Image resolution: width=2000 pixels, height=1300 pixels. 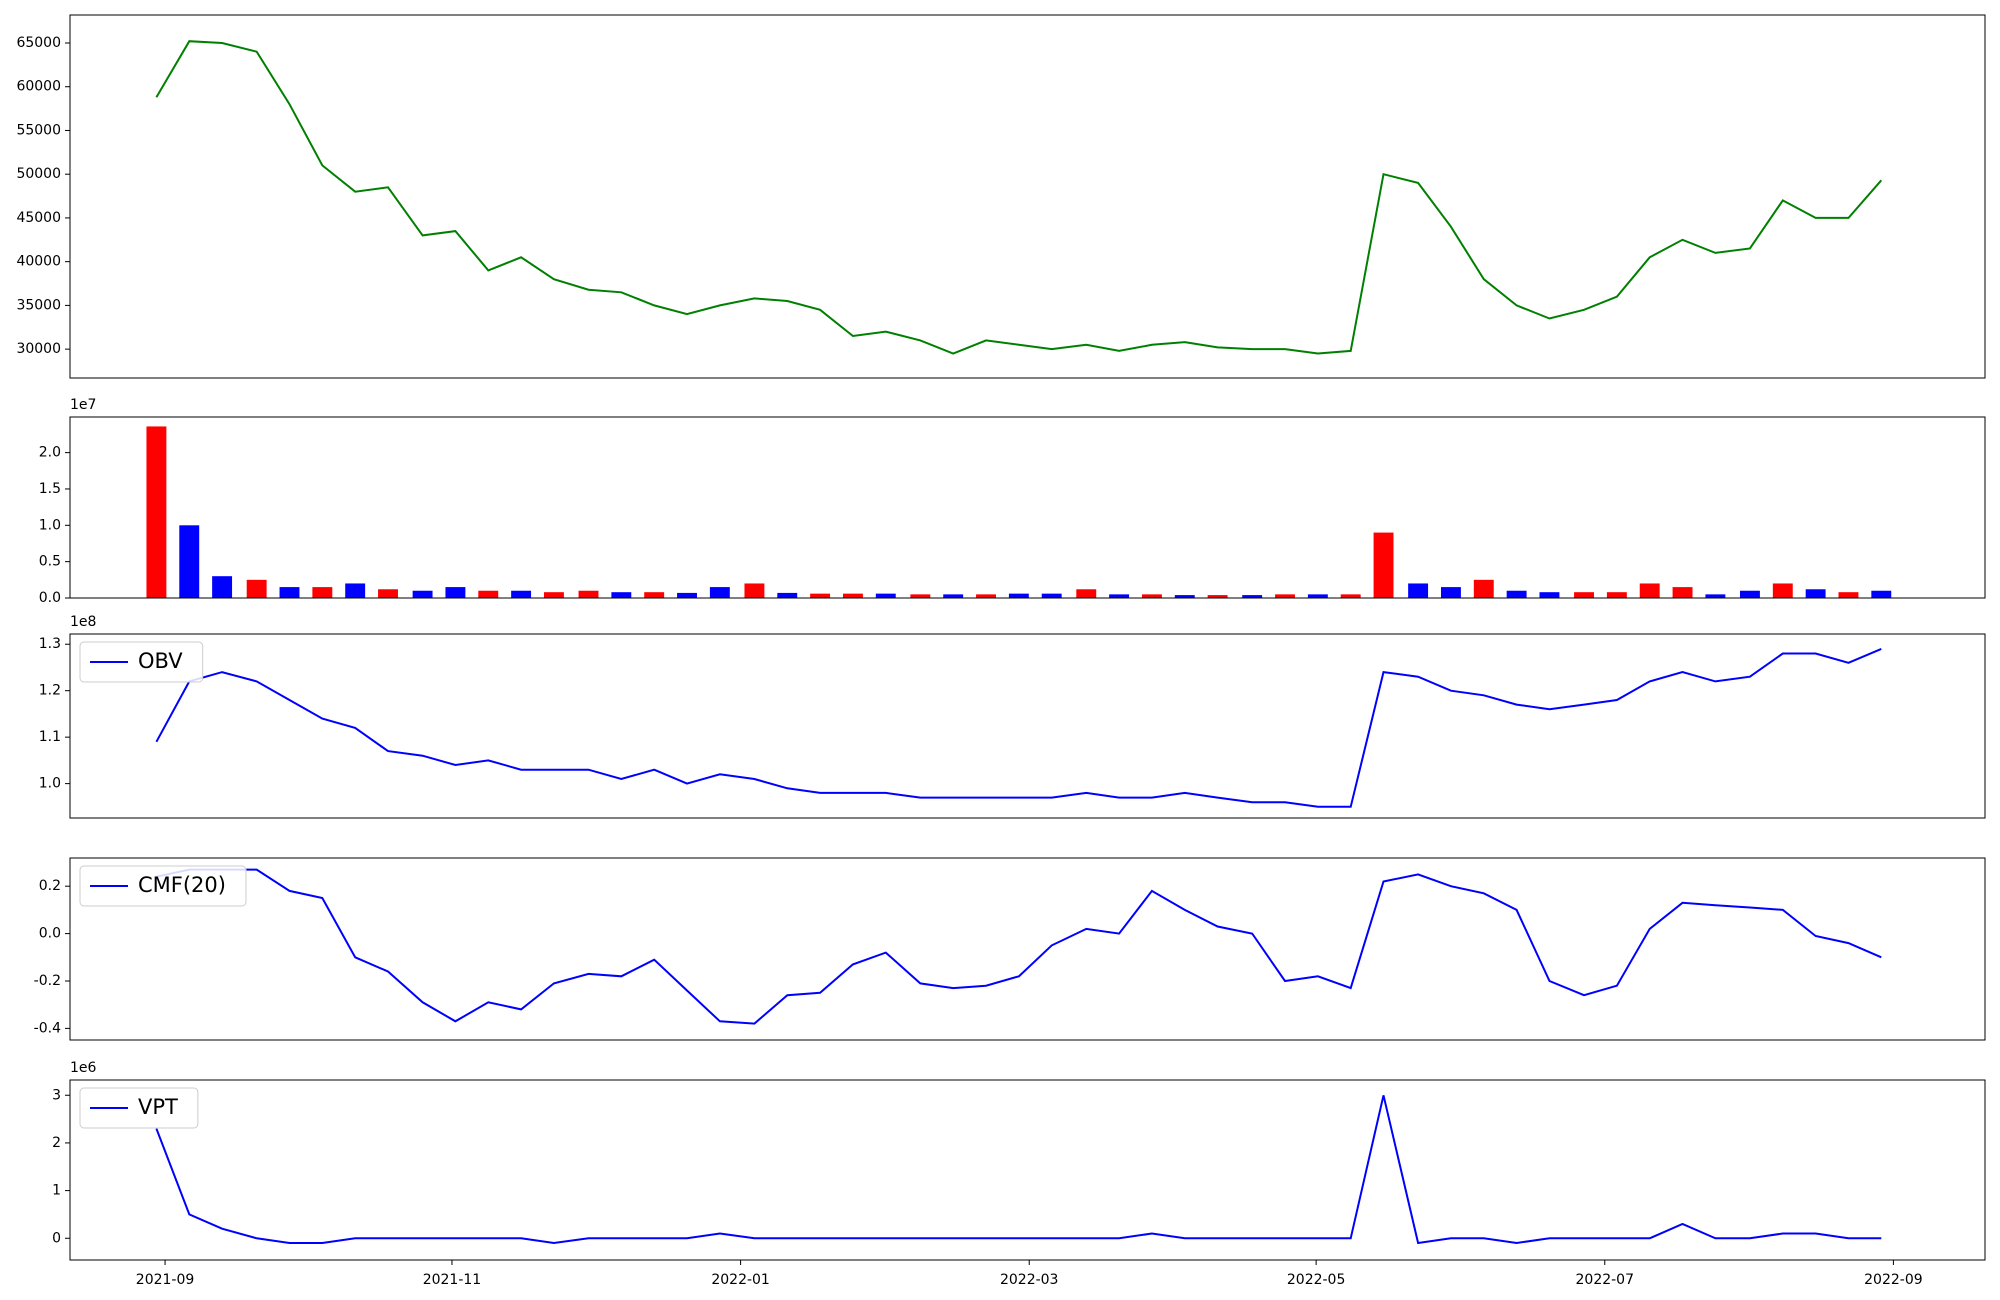 I want to click on y-tick-label: -0.2, so click(x=47, y=981).